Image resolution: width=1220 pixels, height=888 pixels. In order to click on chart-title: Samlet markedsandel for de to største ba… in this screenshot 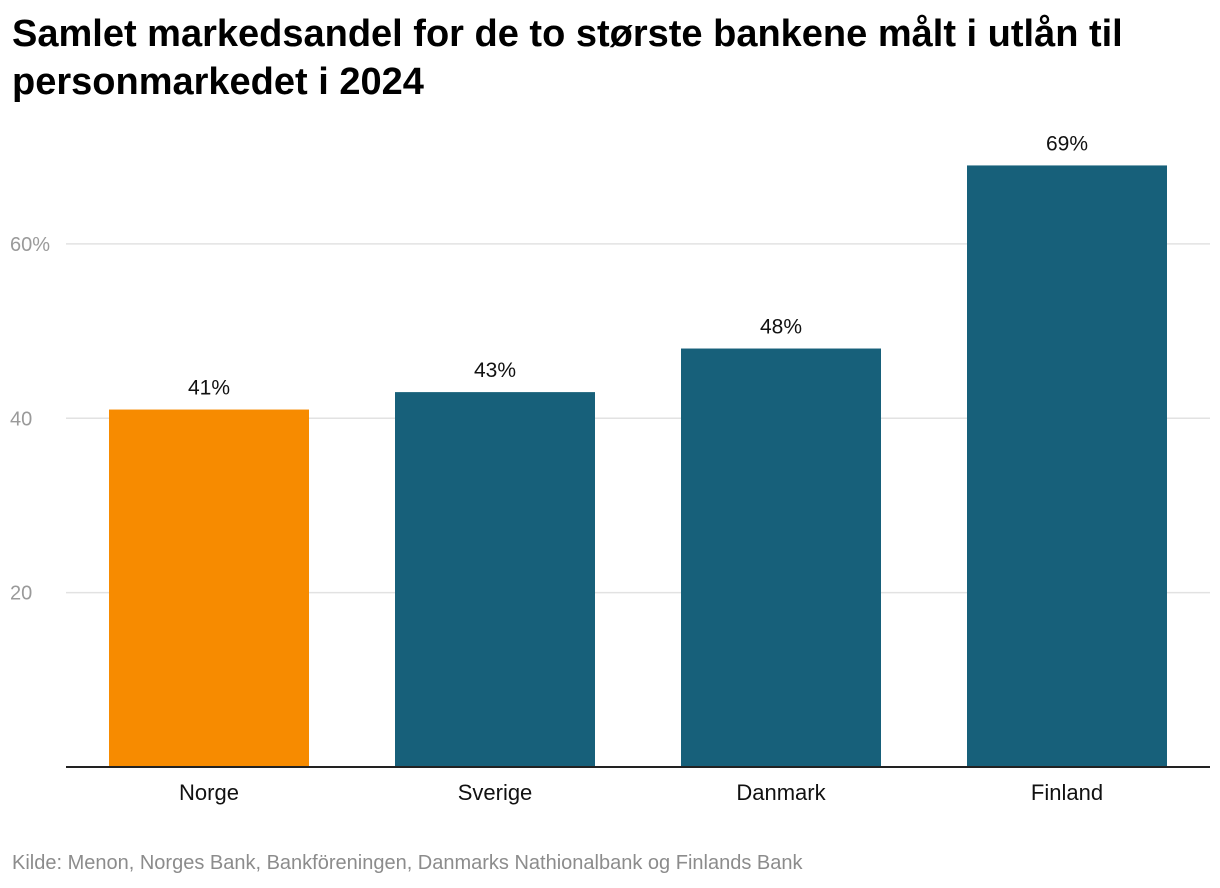, I will do `click(567, 58)`.